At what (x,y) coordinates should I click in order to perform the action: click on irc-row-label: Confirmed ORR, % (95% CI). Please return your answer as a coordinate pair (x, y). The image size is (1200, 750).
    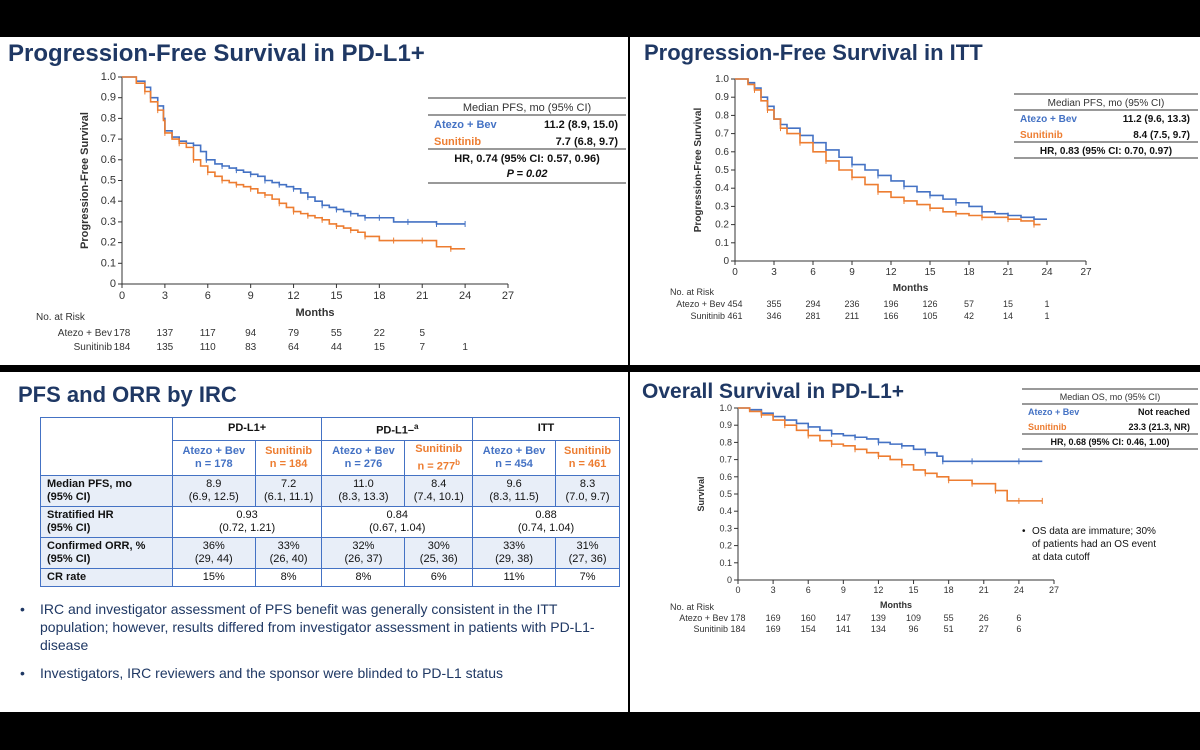
    Looking at the image, I should click on (106, 553).